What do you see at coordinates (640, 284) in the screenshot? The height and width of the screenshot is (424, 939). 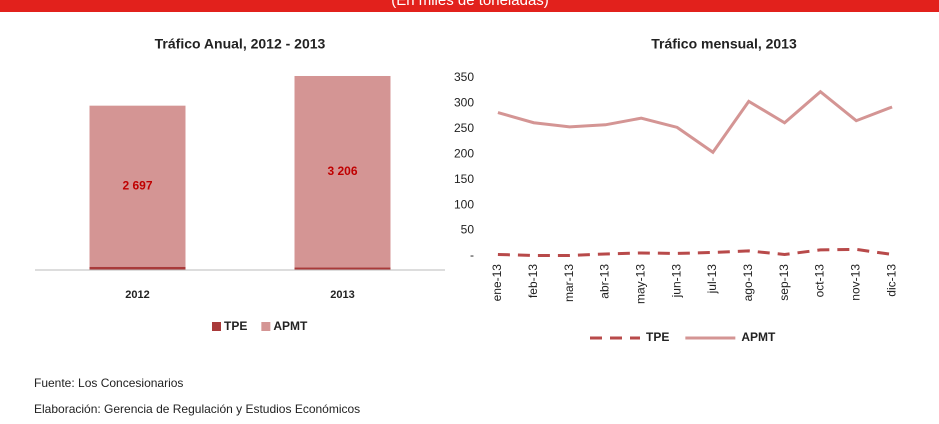 I see `x-tick-label: may-13` at bounding box center [640, 284].